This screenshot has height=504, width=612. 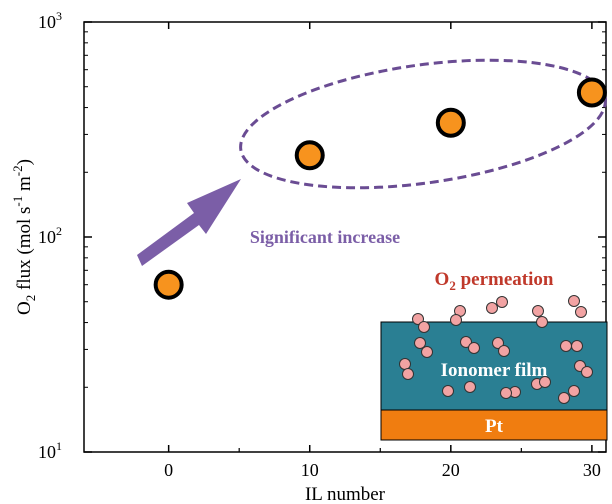 What do you see at coordinates (451, 470) in the screenshot?
I see `x-tick-label: 20` at bounding box center [451, 470].